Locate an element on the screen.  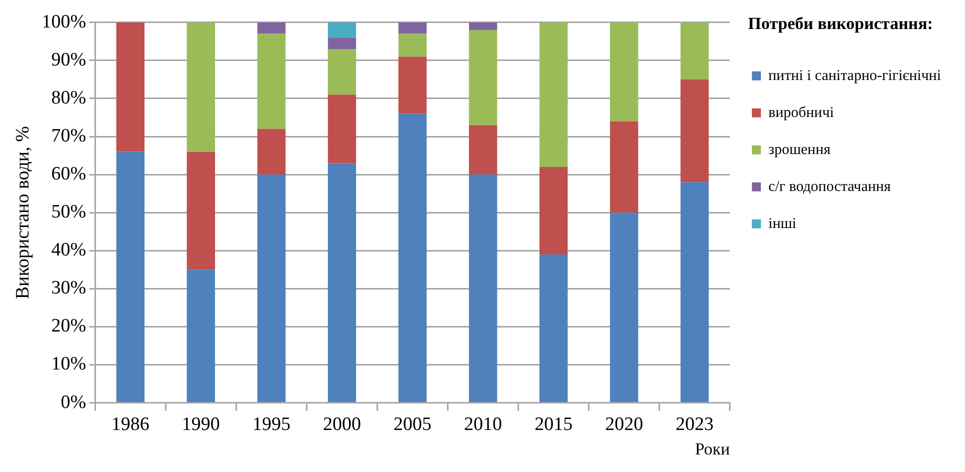
x-tick-label: 2020 is located at coordinates (624, 425).